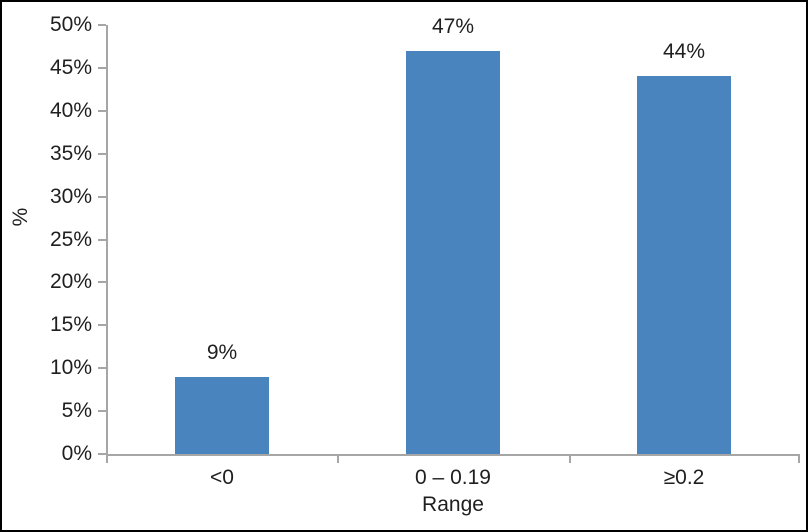 The image size is (808, 532). What do you see at coordinates (453, 504) in the screenshot?
I see `x-axis-title: Range` at bounding box center [453, 504].